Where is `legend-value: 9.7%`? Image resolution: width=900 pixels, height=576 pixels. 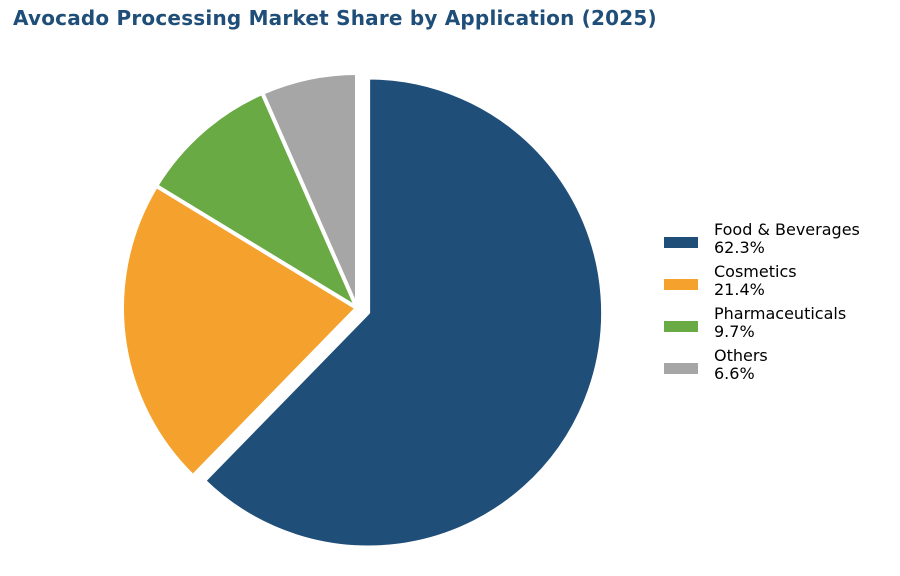
legend-value: 9.7% is located at coordinates (734, 331).